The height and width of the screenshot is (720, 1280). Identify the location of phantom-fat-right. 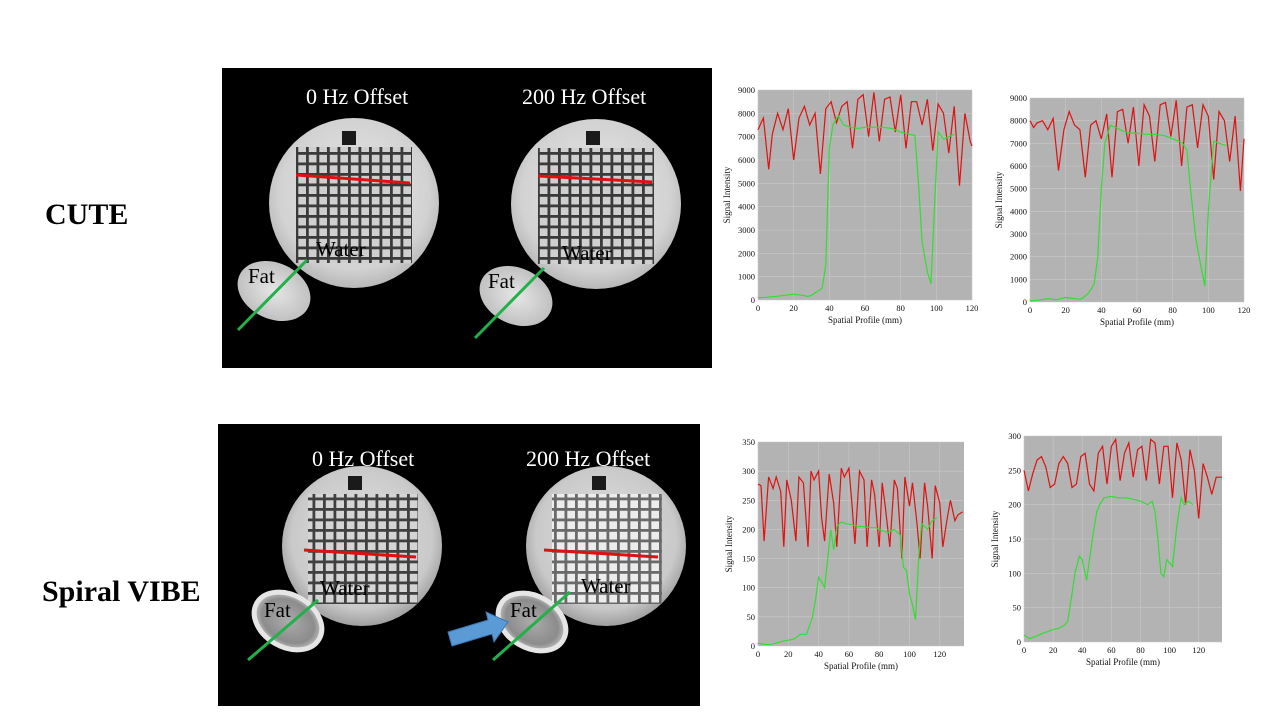
(532, 622).